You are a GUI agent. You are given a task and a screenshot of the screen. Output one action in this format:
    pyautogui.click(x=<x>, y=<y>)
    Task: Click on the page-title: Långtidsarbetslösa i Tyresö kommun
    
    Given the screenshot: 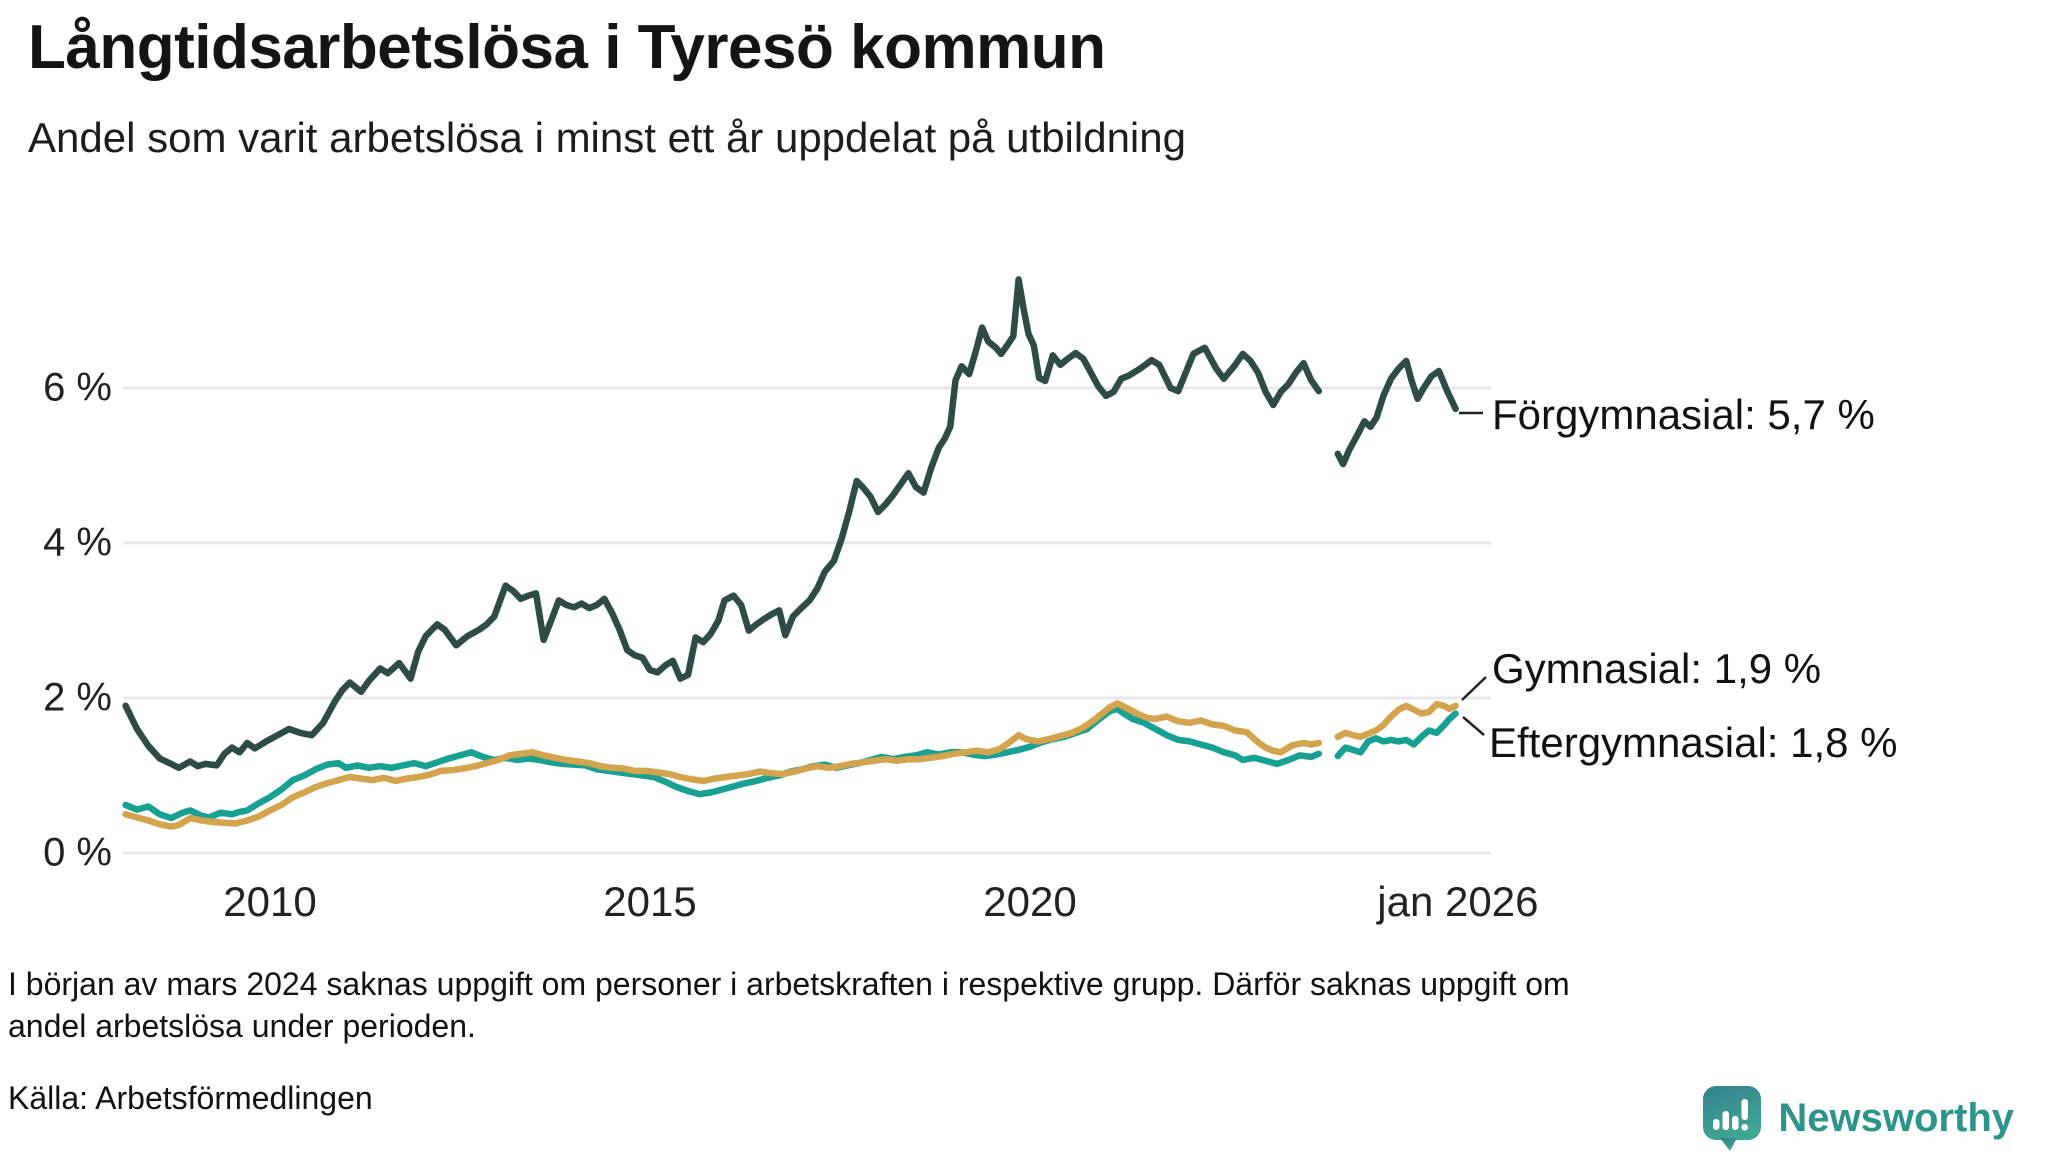 What is the action you would take?
    pyautogui.click(x=567, y=47)
    